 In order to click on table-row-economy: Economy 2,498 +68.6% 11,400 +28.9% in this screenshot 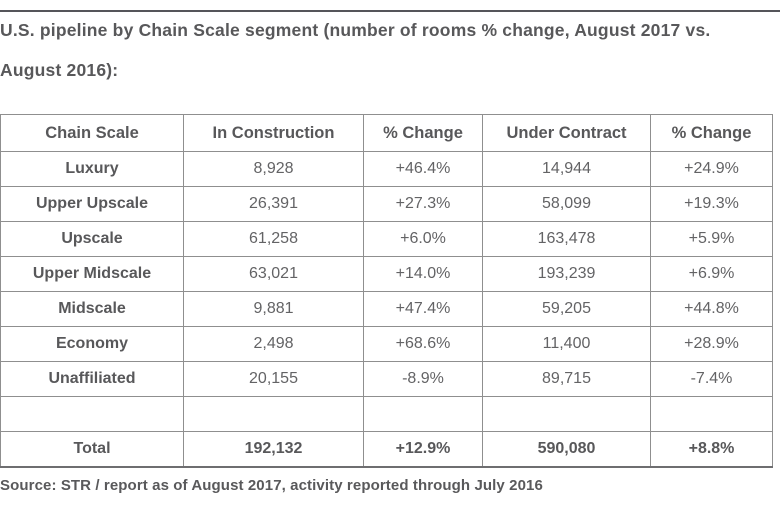, I will do `click(386, 344)`.